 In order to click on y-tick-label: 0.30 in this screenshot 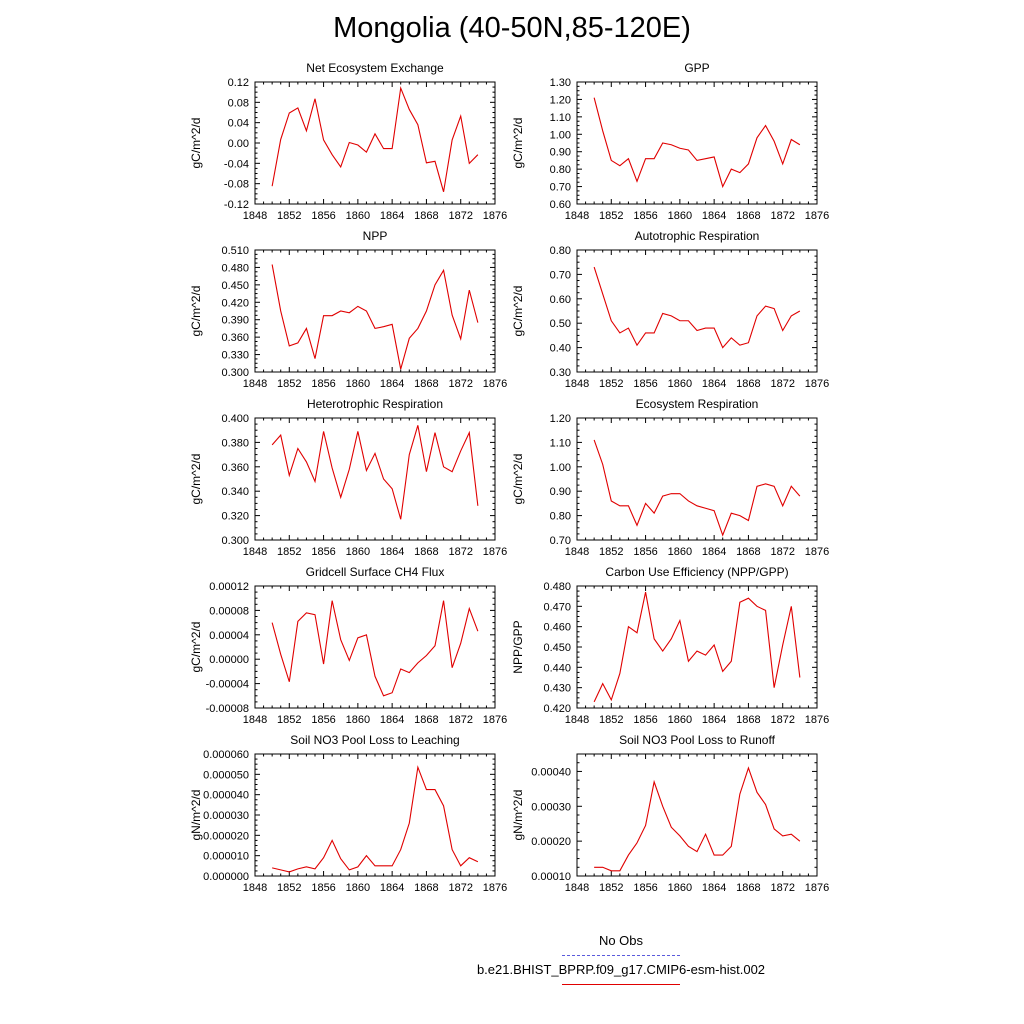, I will do `click(560, 373)`.